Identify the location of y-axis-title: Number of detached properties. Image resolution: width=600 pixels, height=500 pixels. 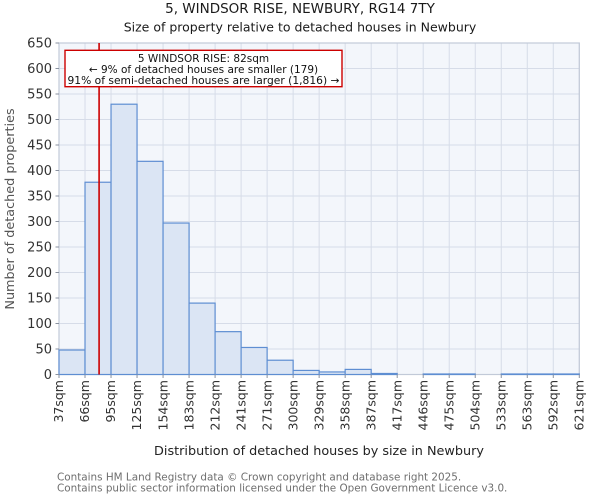
(10, 209).